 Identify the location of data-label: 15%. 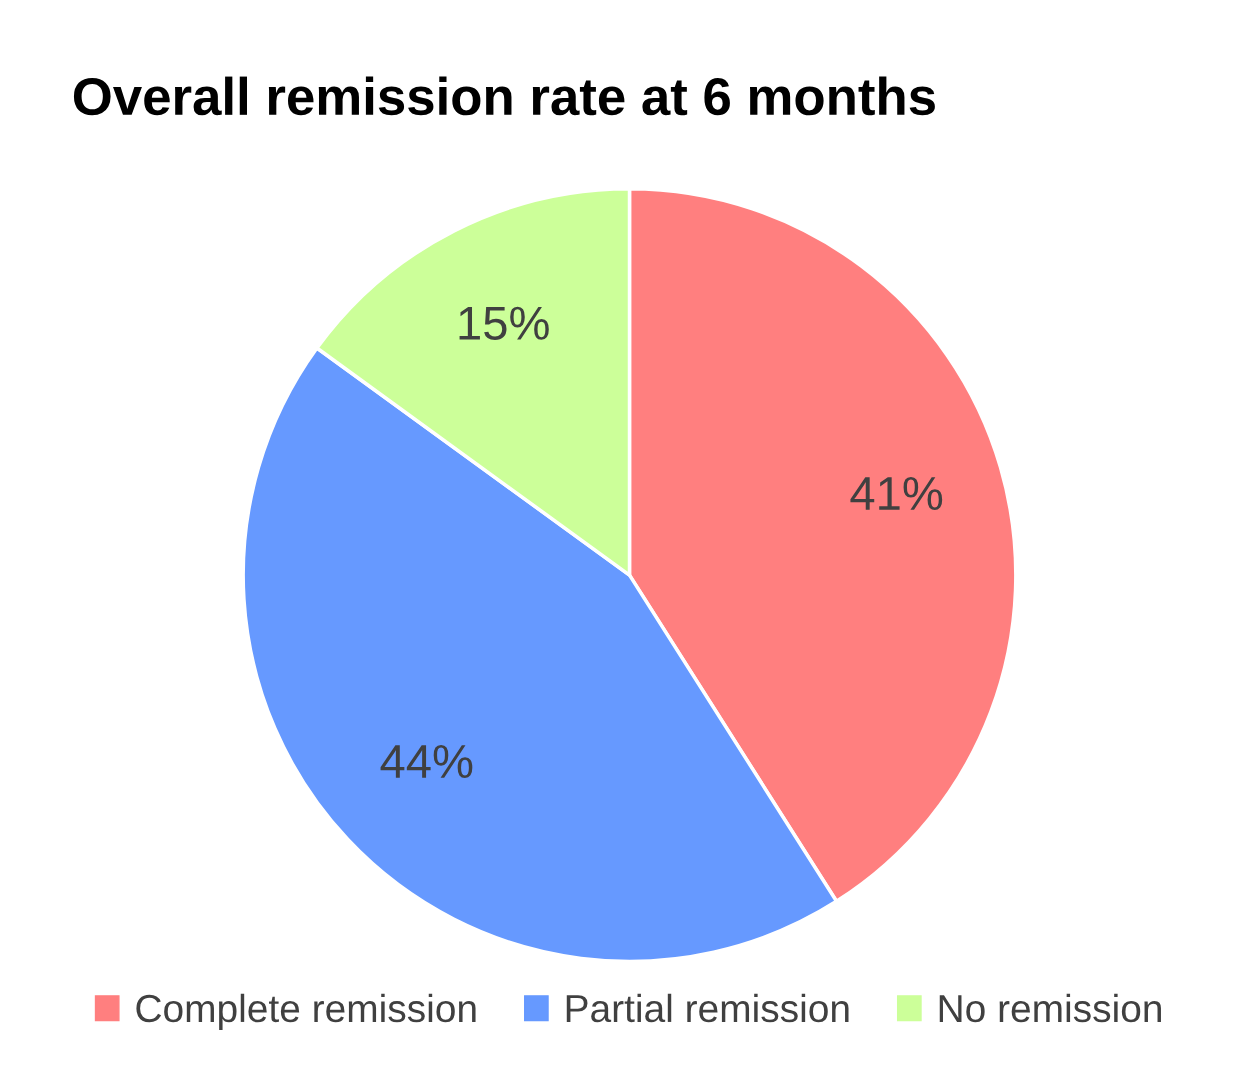
(504, 323).